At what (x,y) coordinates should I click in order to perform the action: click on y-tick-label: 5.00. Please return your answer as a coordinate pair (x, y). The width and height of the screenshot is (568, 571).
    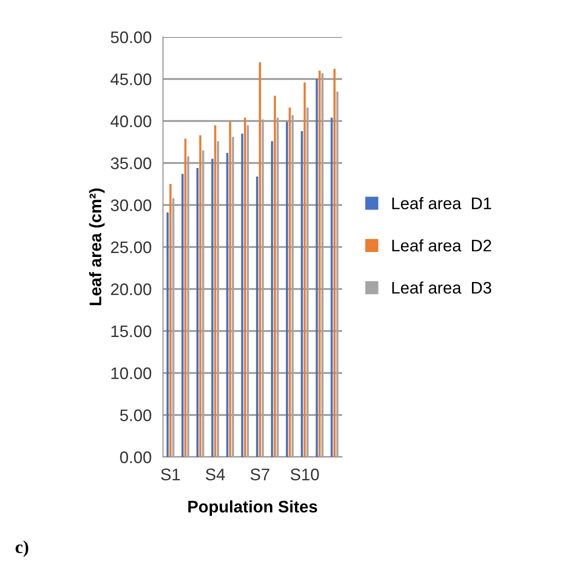
    Looking at the image, I should click on (136, 415).